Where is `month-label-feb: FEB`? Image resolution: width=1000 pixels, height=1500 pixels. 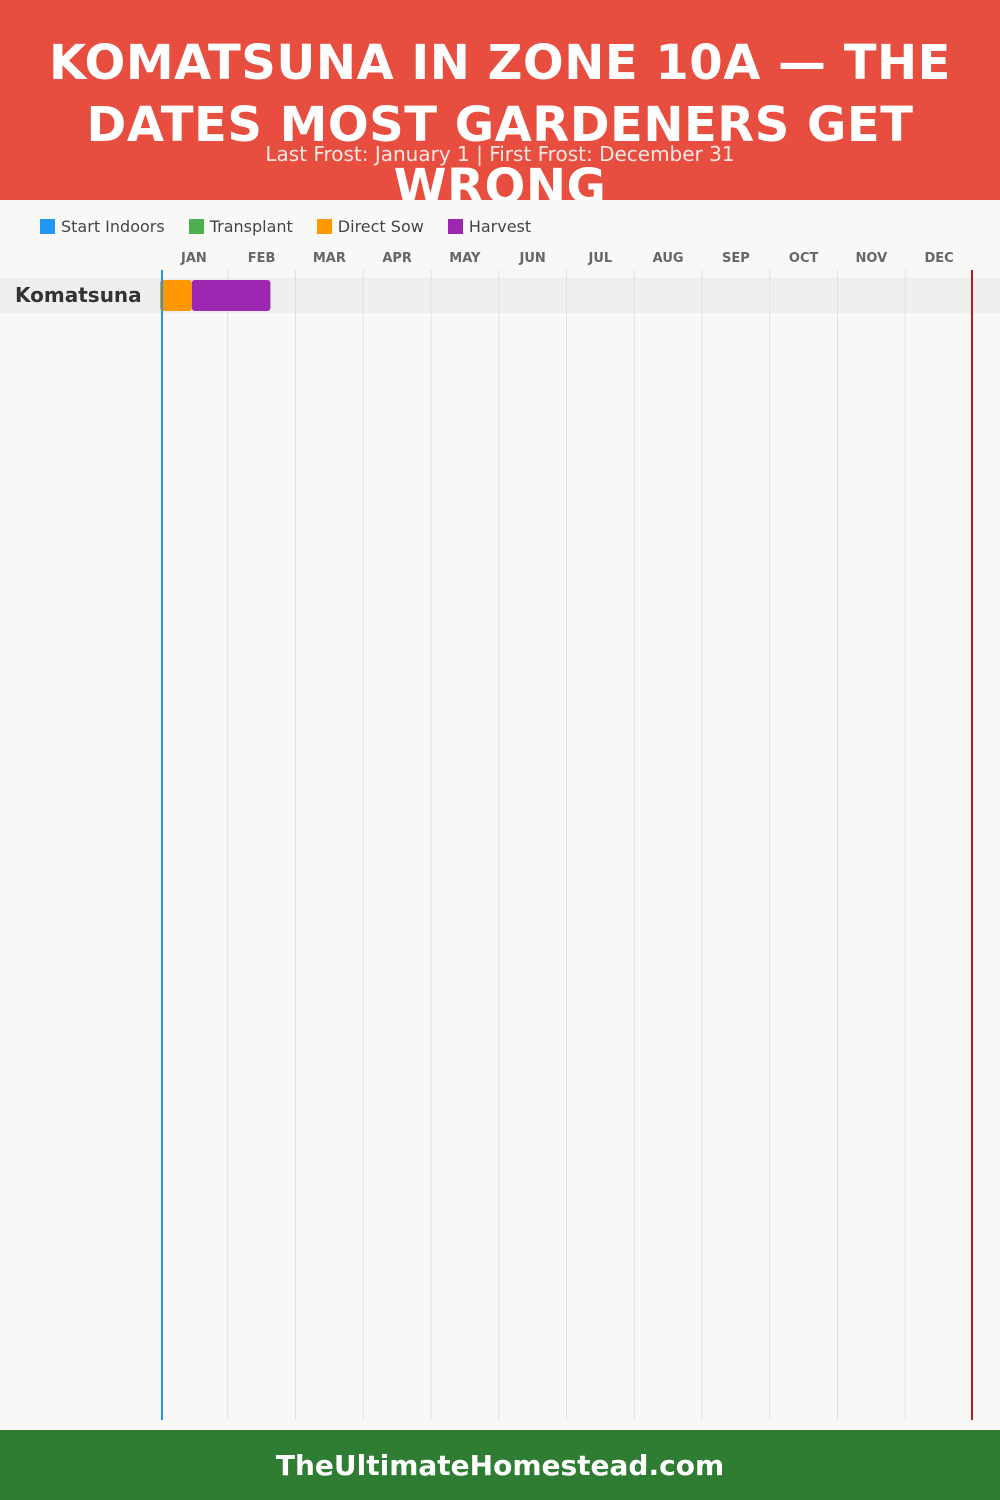
month-label-feb: FEB is located at coordinates (261, 258).